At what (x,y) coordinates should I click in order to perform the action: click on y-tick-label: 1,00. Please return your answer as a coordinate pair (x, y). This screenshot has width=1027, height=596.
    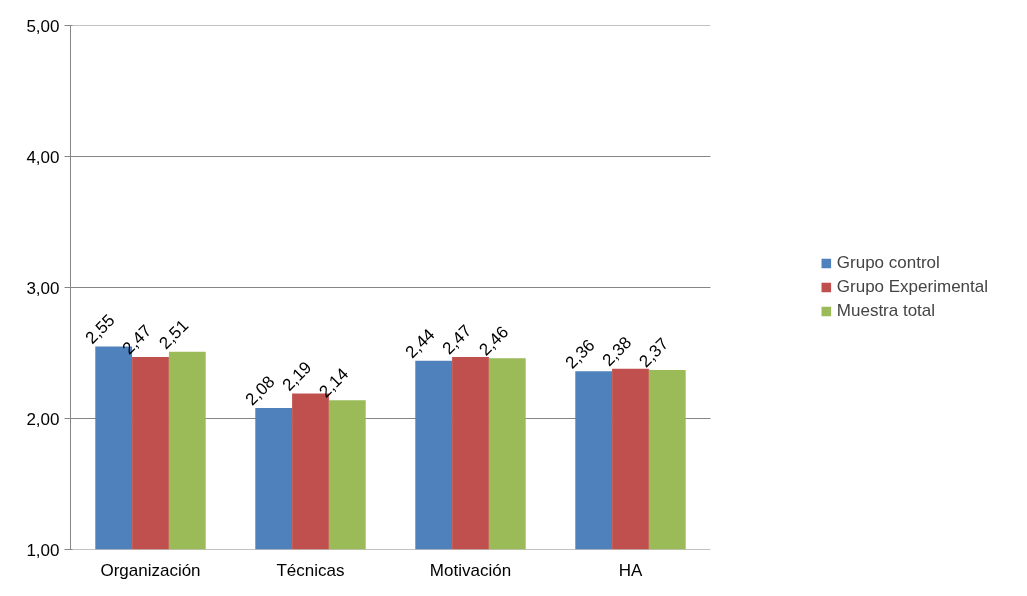
    Looking at the image, I should click on (43, 550).